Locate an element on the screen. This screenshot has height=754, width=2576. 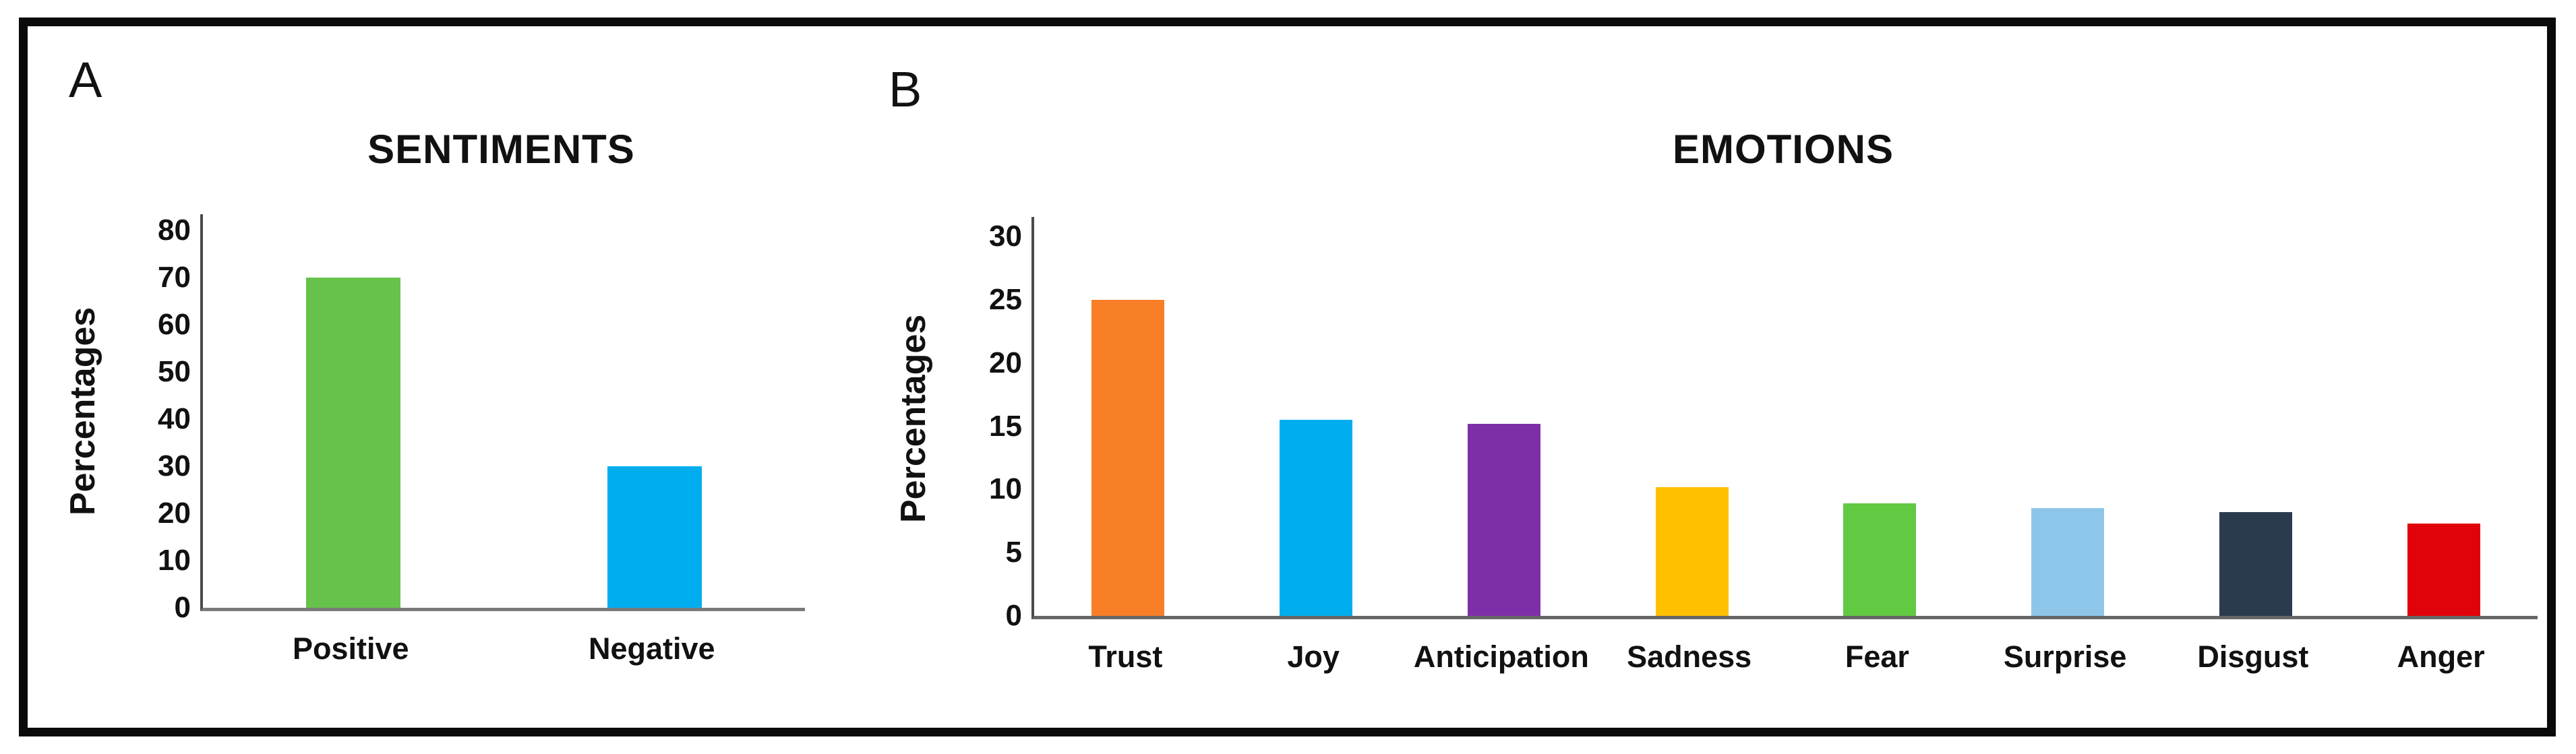
x-category-label: Sadness is located at coordinates (1689, 656).